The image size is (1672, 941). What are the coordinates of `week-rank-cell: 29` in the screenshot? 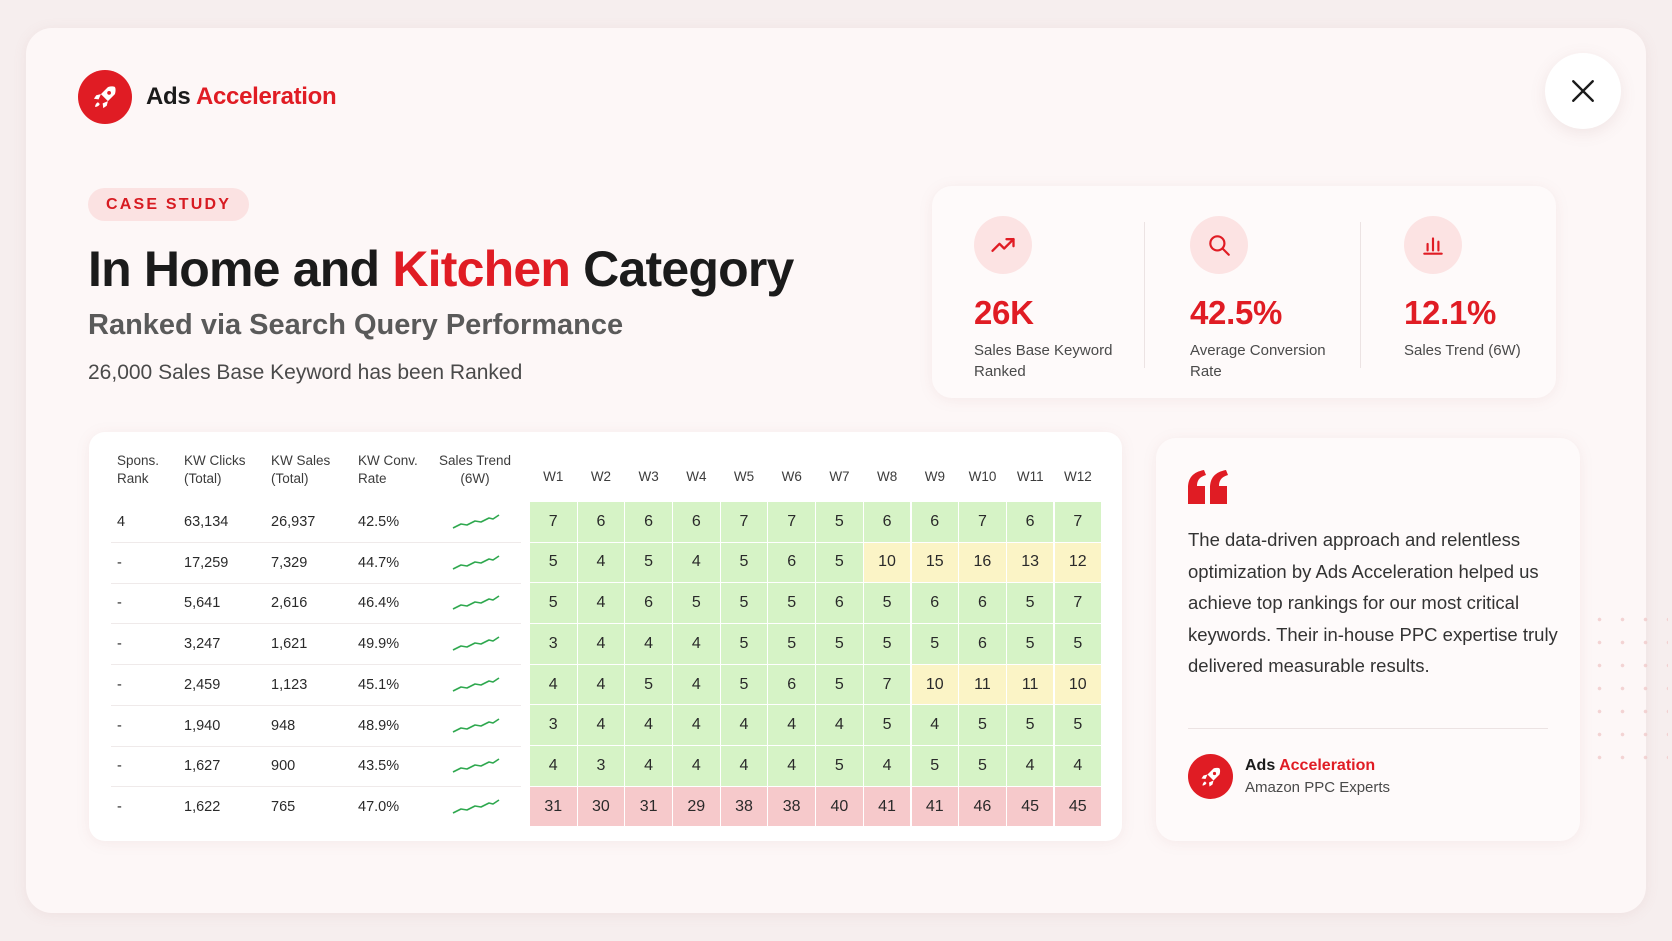 It's located at (696, 806).